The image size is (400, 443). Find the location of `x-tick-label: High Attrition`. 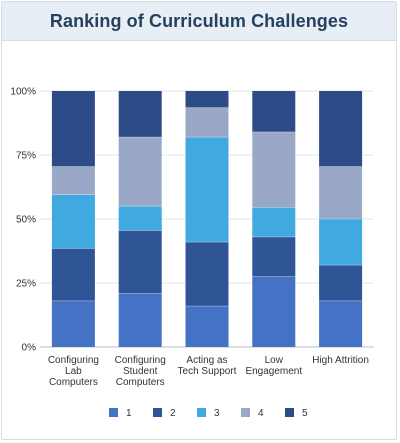

x-tick-label: High Attrition is located at coordinates (340, 360).